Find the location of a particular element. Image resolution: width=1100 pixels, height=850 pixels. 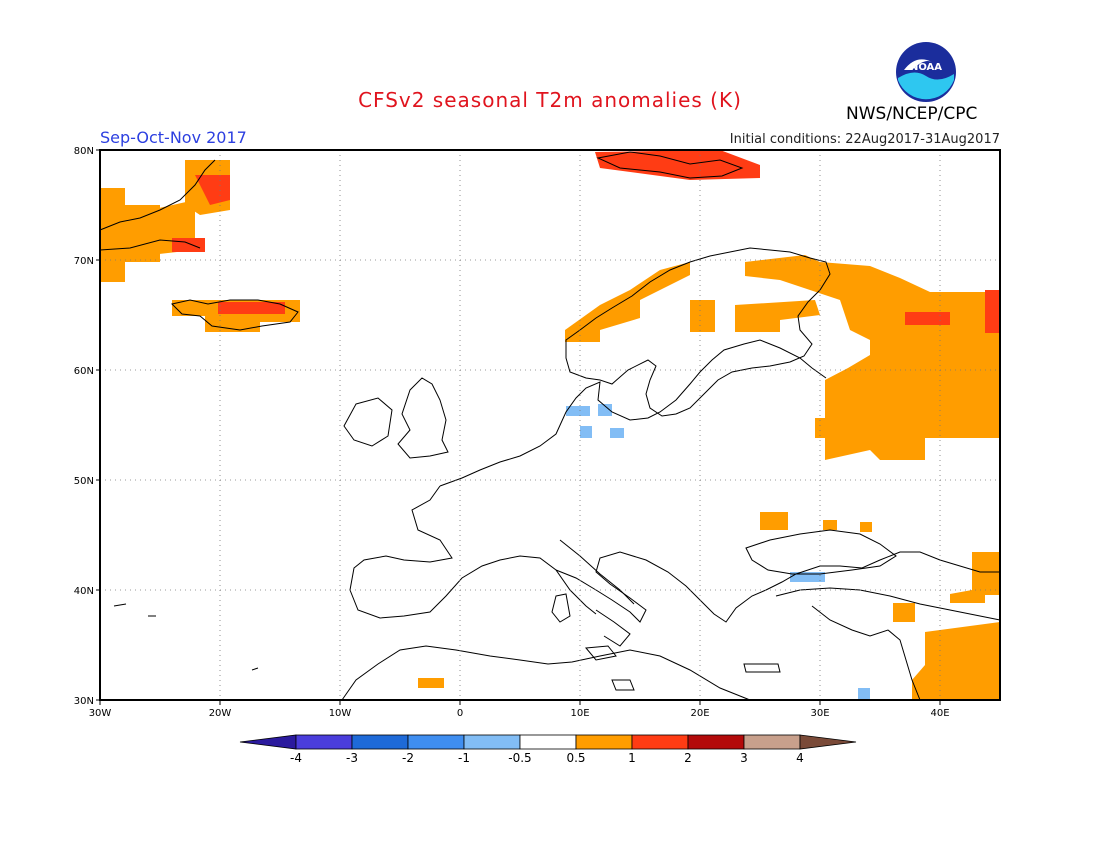

lat-tick-label: 50N is located at coordinates (84, 481).